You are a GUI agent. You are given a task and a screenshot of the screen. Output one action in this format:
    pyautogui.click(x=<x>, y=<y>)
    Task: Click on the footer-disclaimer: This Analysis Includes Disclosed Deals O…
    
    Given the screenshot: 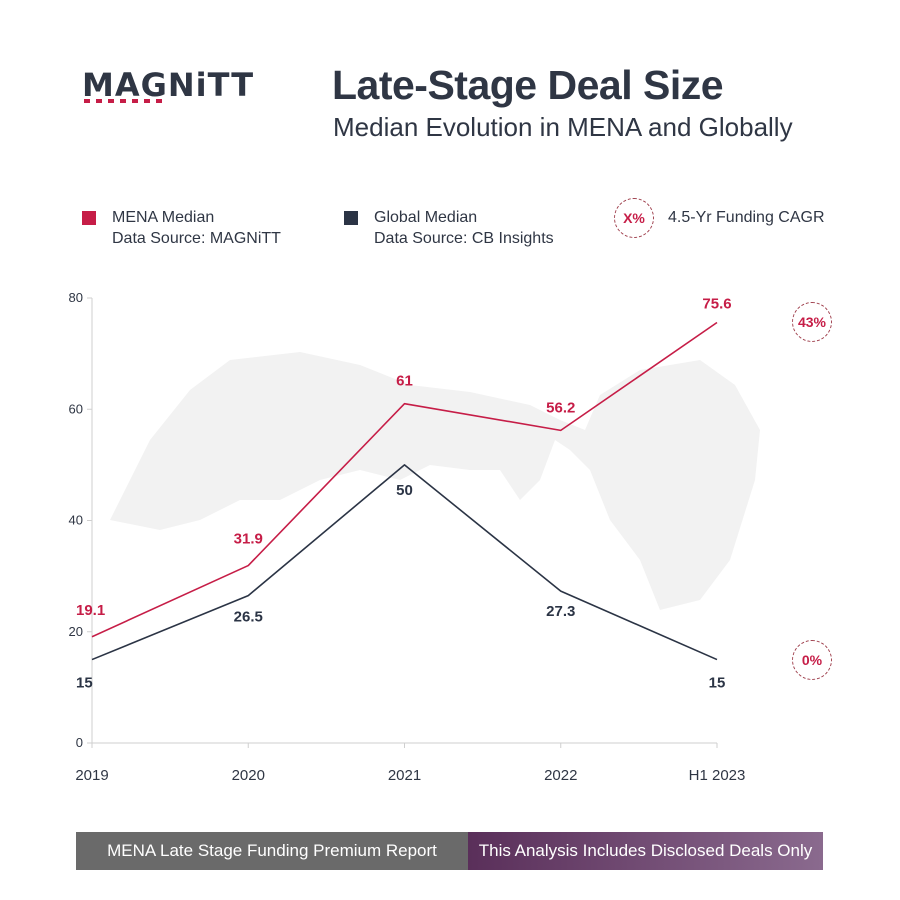 What is the action you would take?
    pyautogui.click(x=645, y=851)
    